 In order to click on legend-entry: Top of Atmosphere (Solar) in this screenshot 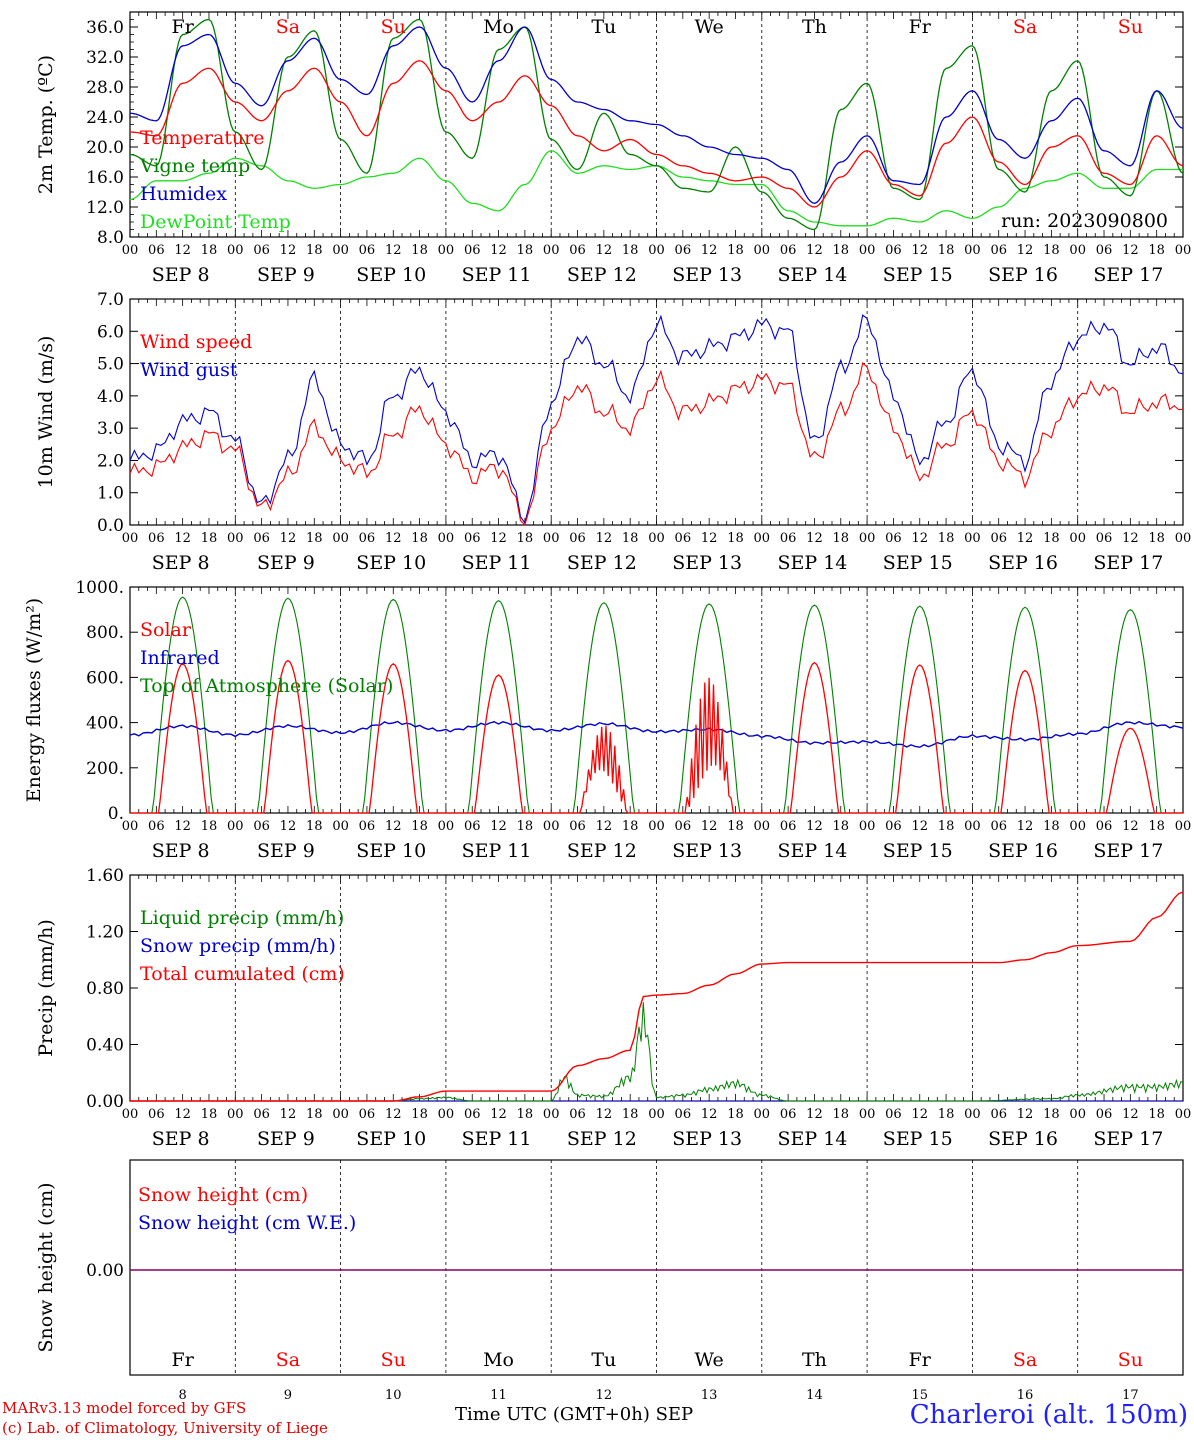, I will do `click(266, 686)`.